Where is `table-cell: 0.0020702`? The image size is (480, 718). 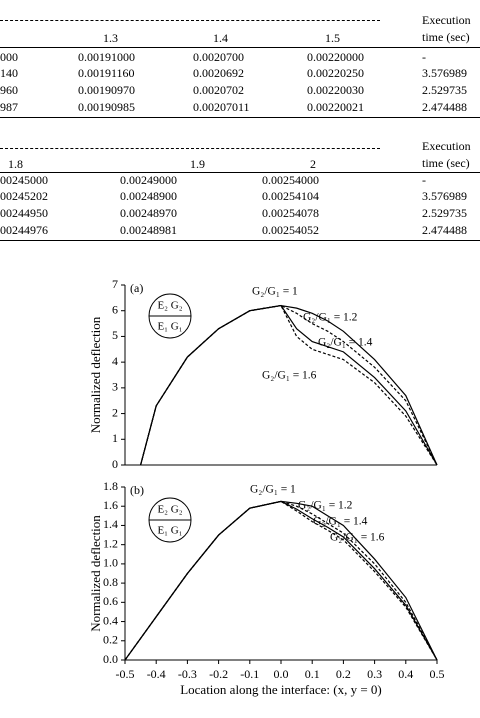
table-cell: 0.0020702 is located at coordinates (218, 90).